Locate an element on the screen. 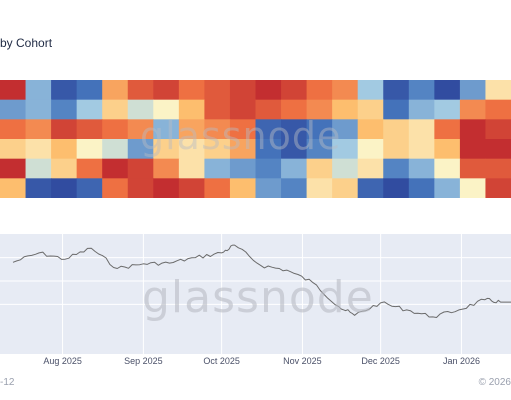 The height and width of the screenshot is (400, 511). x-tick-label: Dec 2025 is located at coordinates (380, 361).